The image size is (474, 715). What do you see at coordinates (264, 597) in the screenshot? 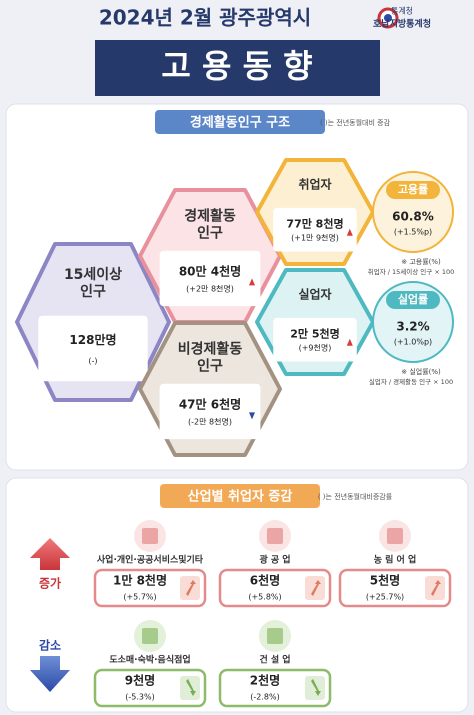
I see `industry-change: (+5.8%)` at bounding box center [264, 597].